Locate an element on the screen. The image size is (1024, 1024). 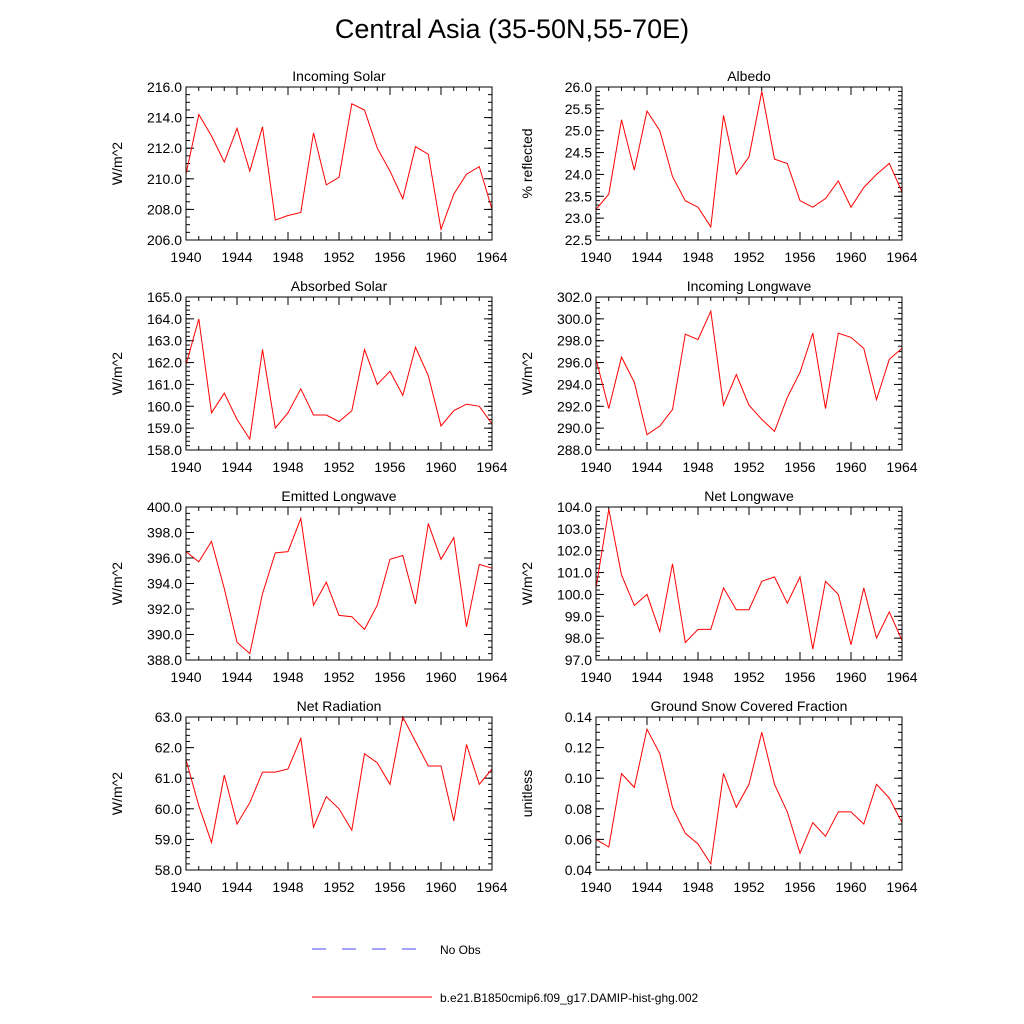
y-tick-label: 24.0 is located at coordinates (578, 174).